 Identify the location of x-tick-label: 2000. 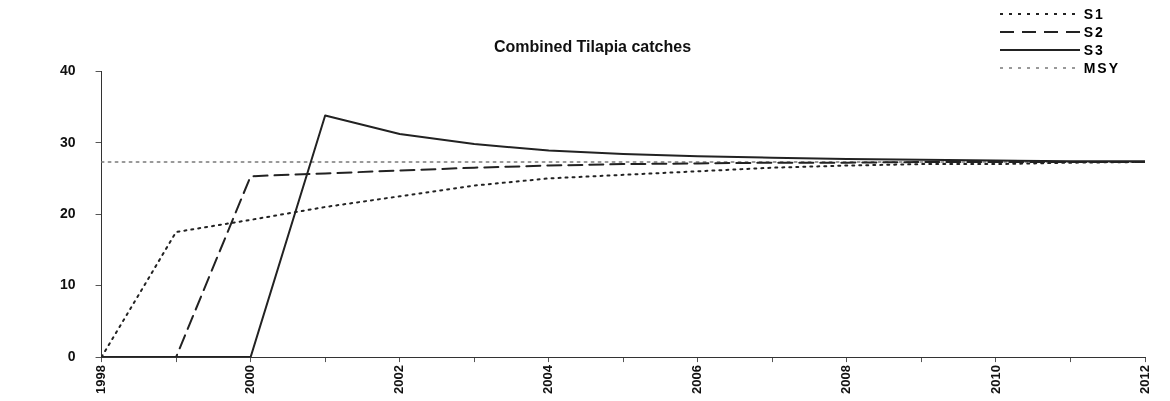
(250, 379).